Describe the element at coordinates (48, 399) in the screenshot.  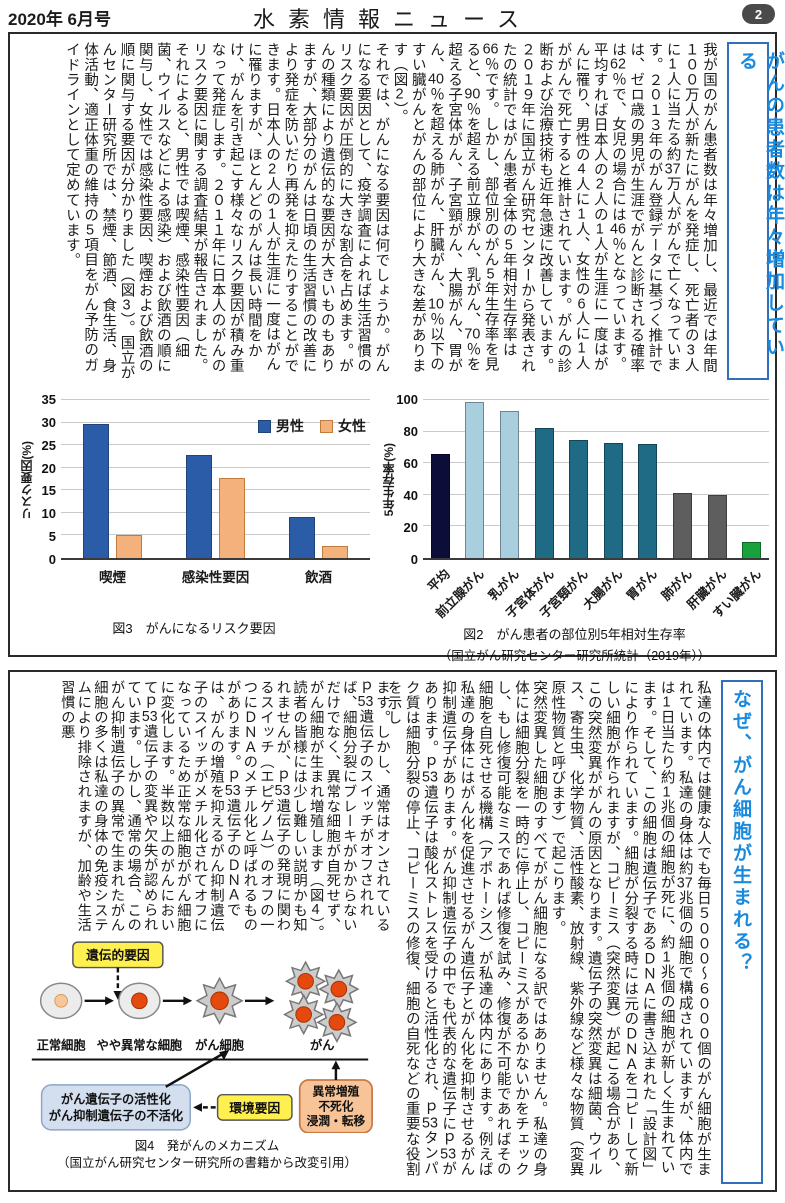
I see `y-axis-tick: 35` at that location.